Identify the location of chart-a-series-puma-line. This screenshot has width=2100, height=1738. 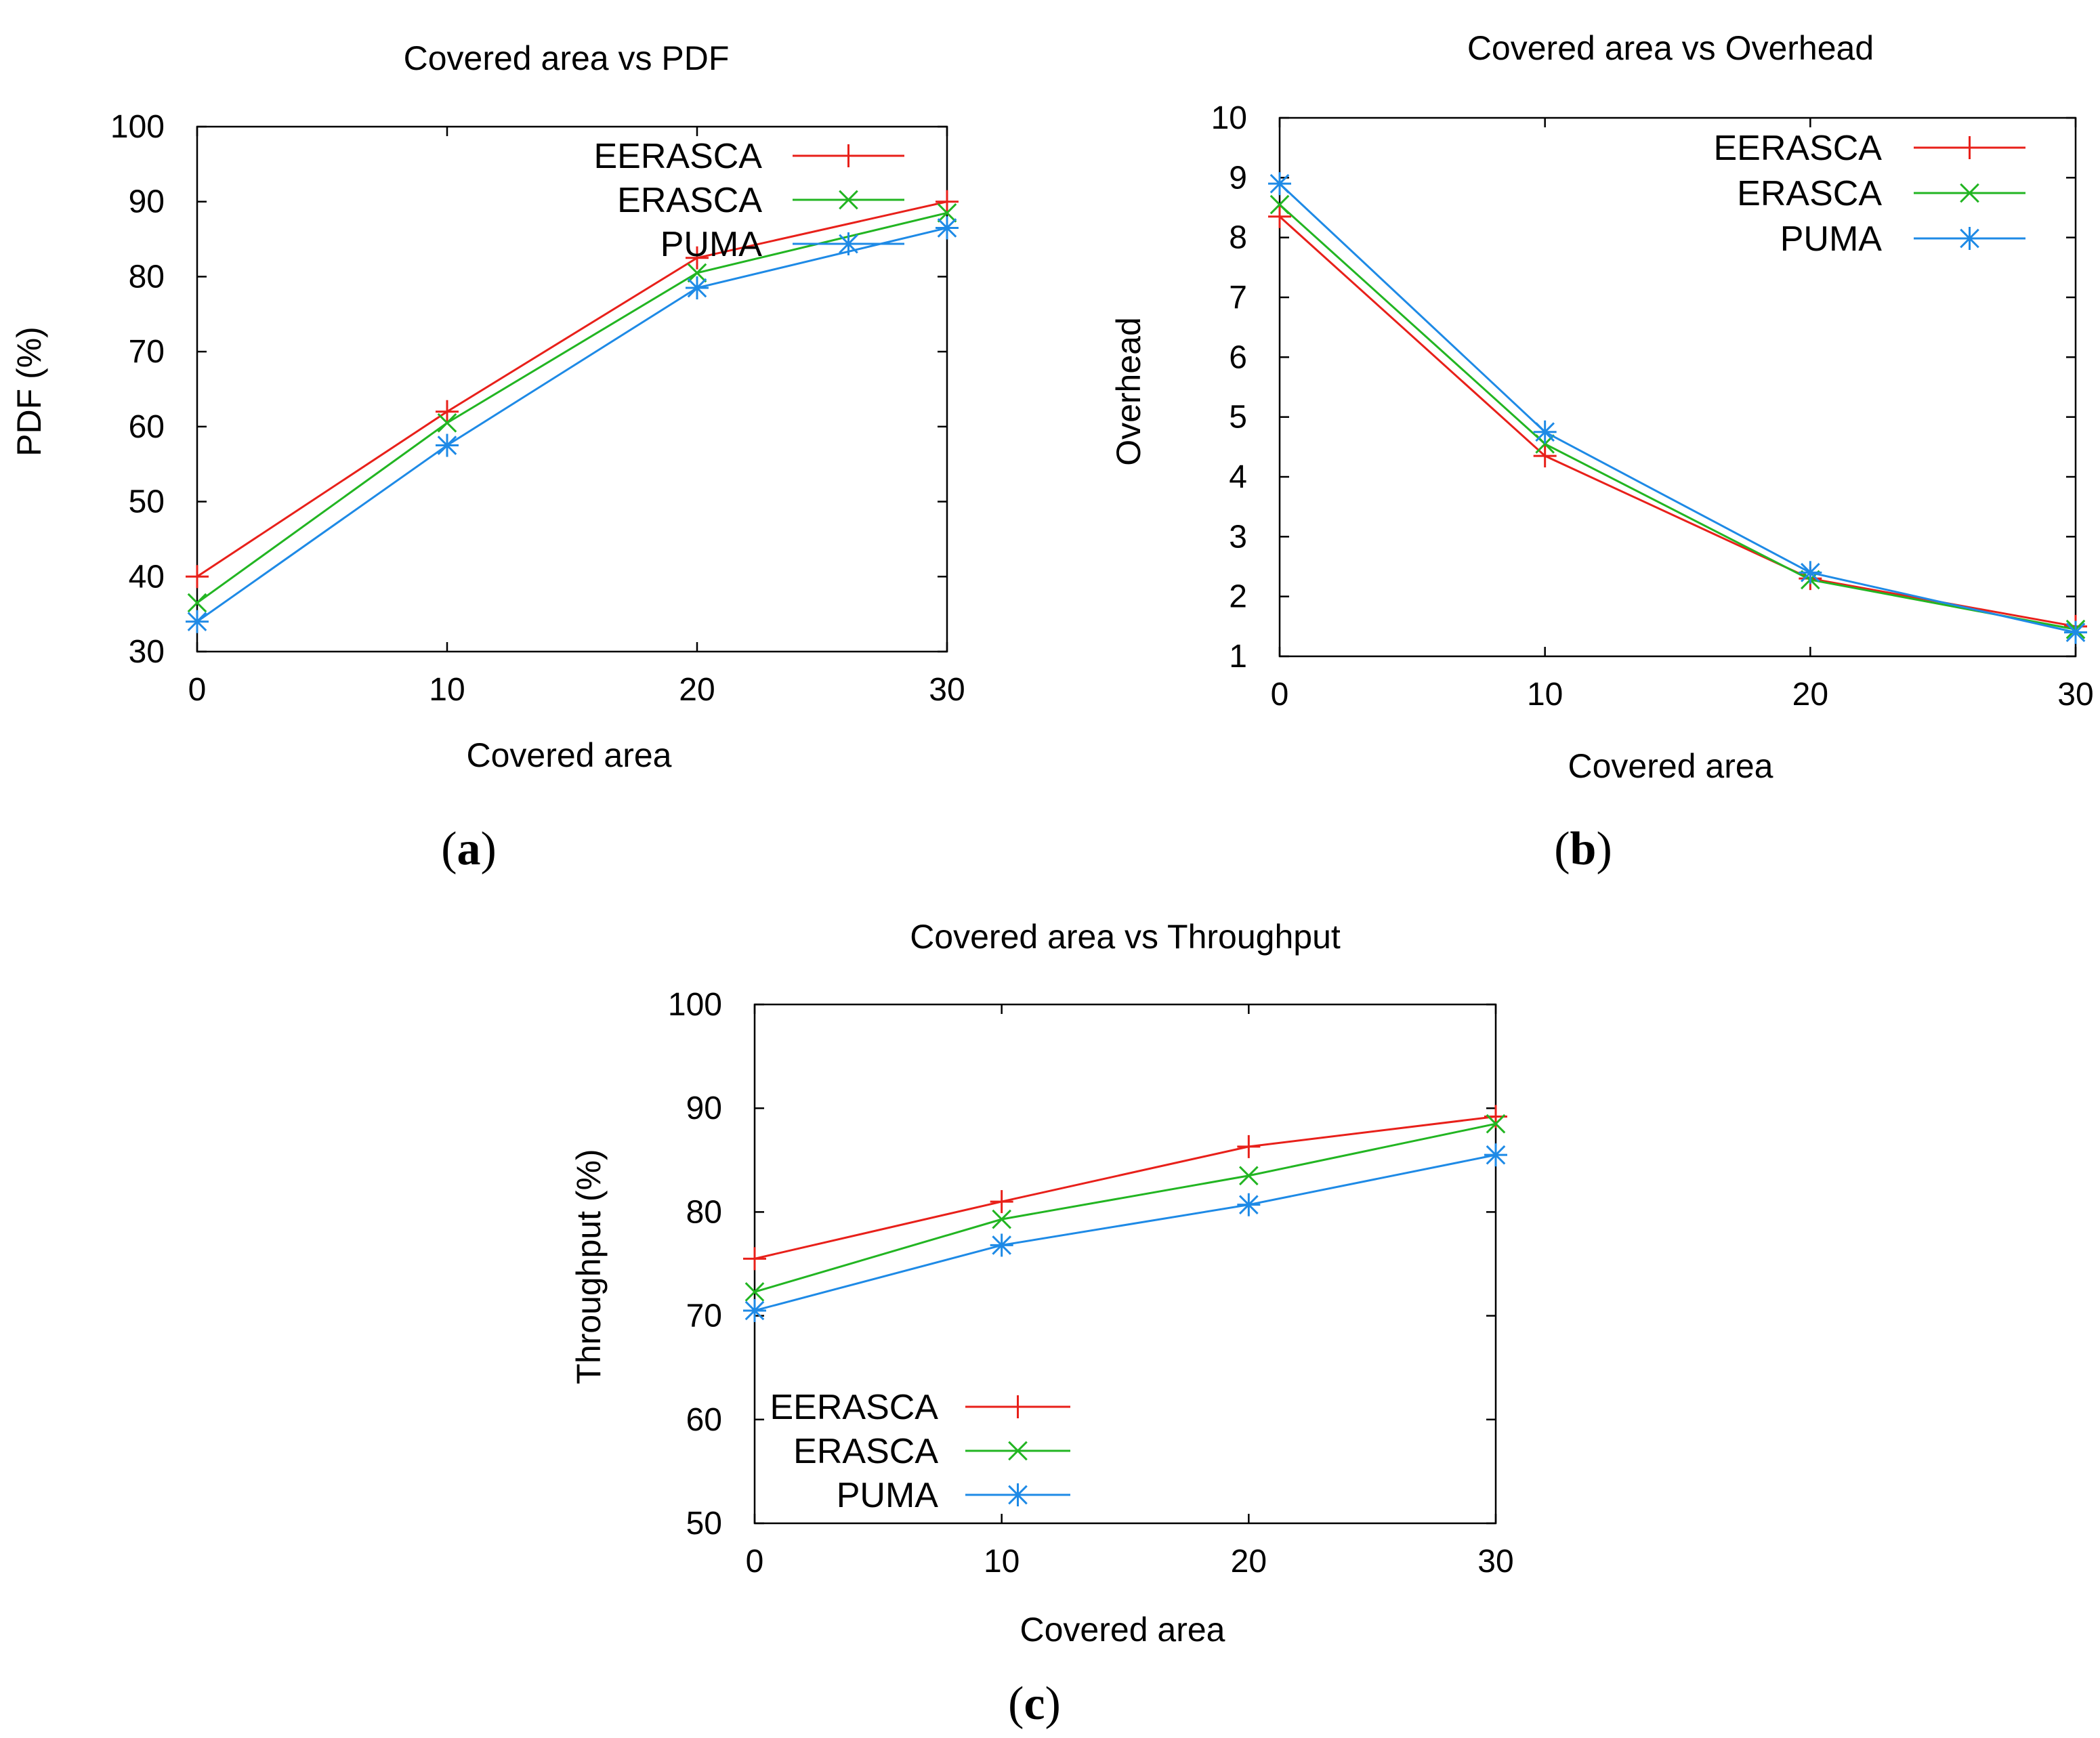
(572, 424).